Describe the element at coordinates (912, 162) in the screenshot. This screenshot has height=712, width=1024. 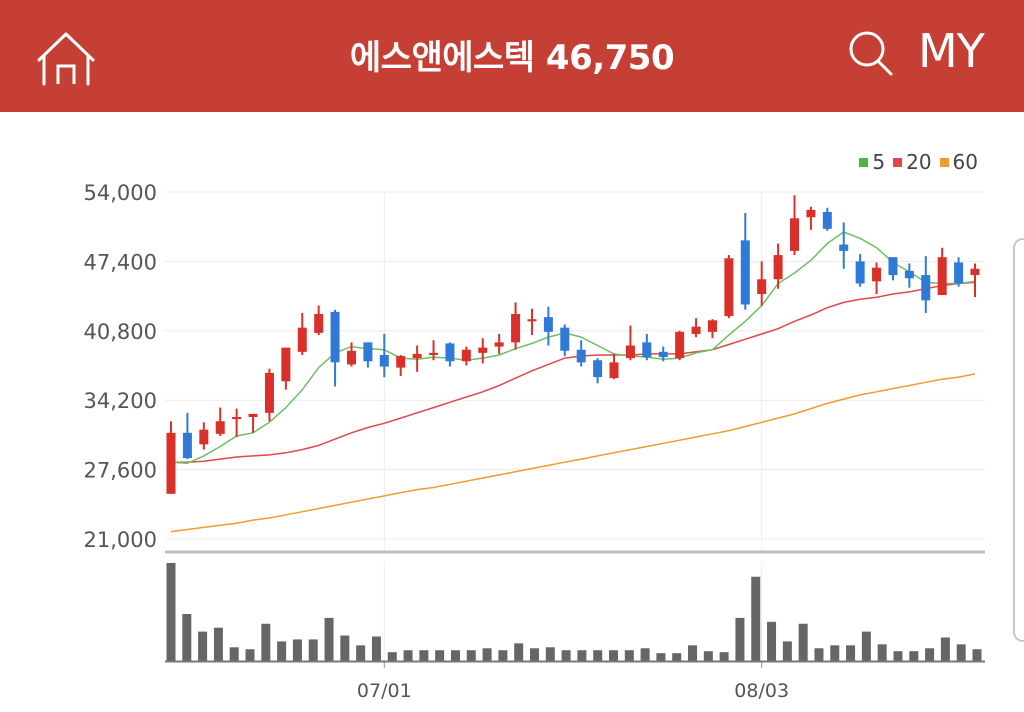
I see `legend-item-ma20: 20` at that location.